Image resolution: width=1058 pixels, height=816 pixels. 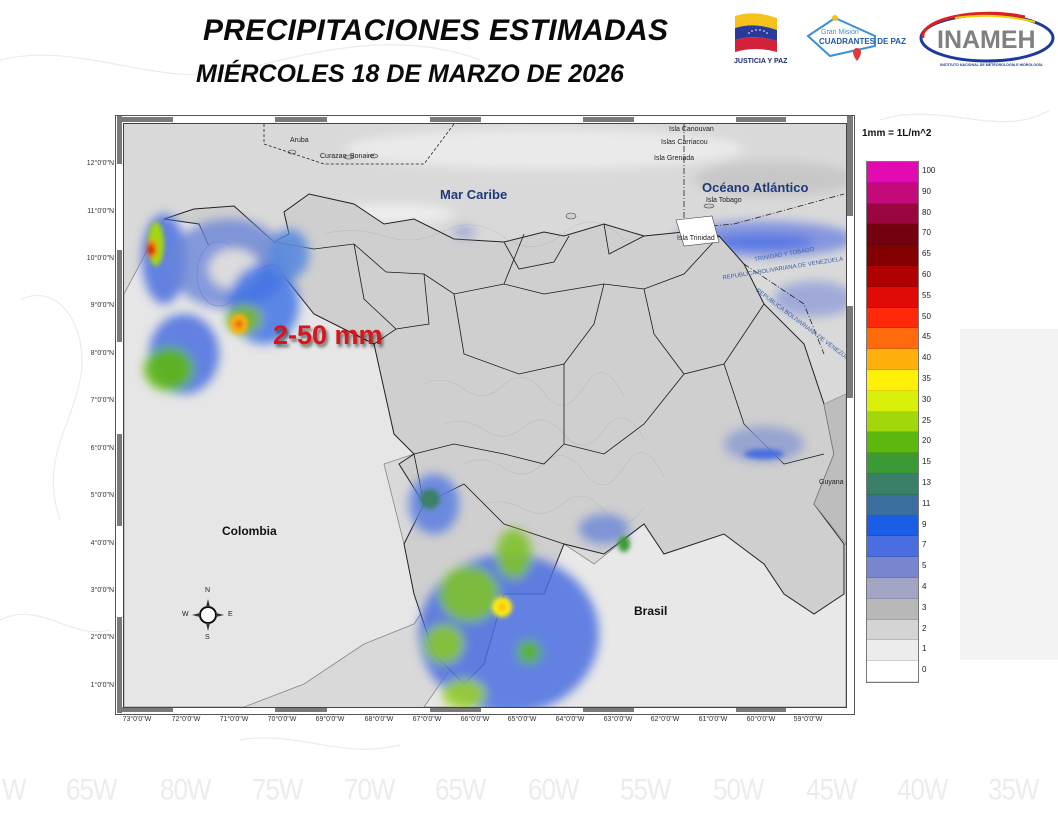 I want to click on legend-label: 35, so click(x=926, y=378).